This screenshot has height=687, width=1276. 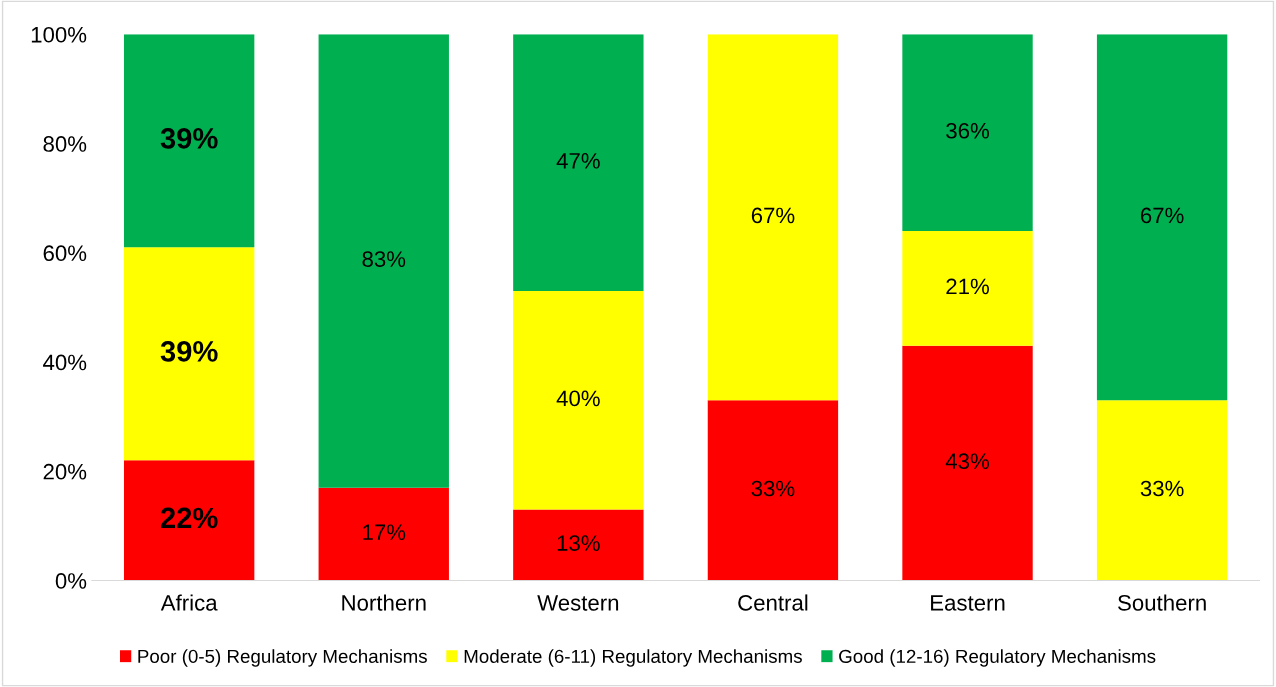 I want to click on data-label: 36%, so click(x=967, y=130).